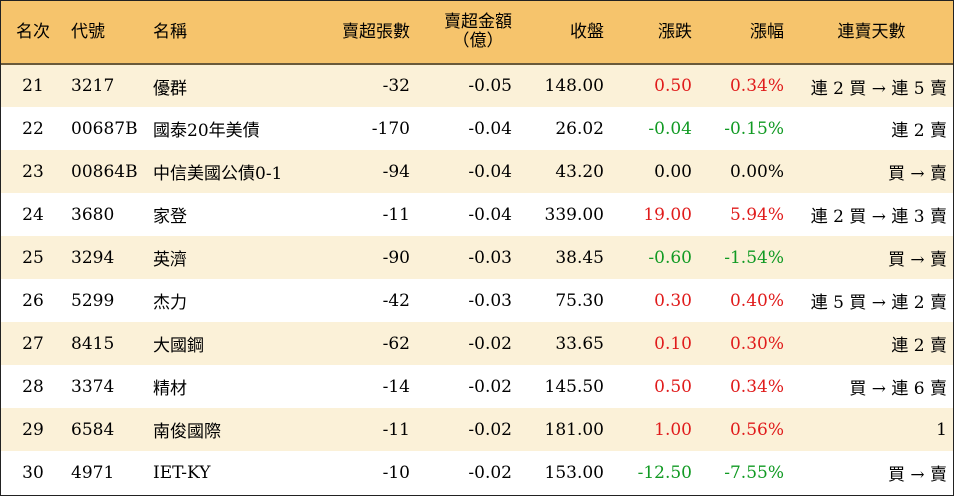 Image resolution: width=954 pixels, height=496 pixels. I want to click on cell-name: 優群, so click(170, 88).